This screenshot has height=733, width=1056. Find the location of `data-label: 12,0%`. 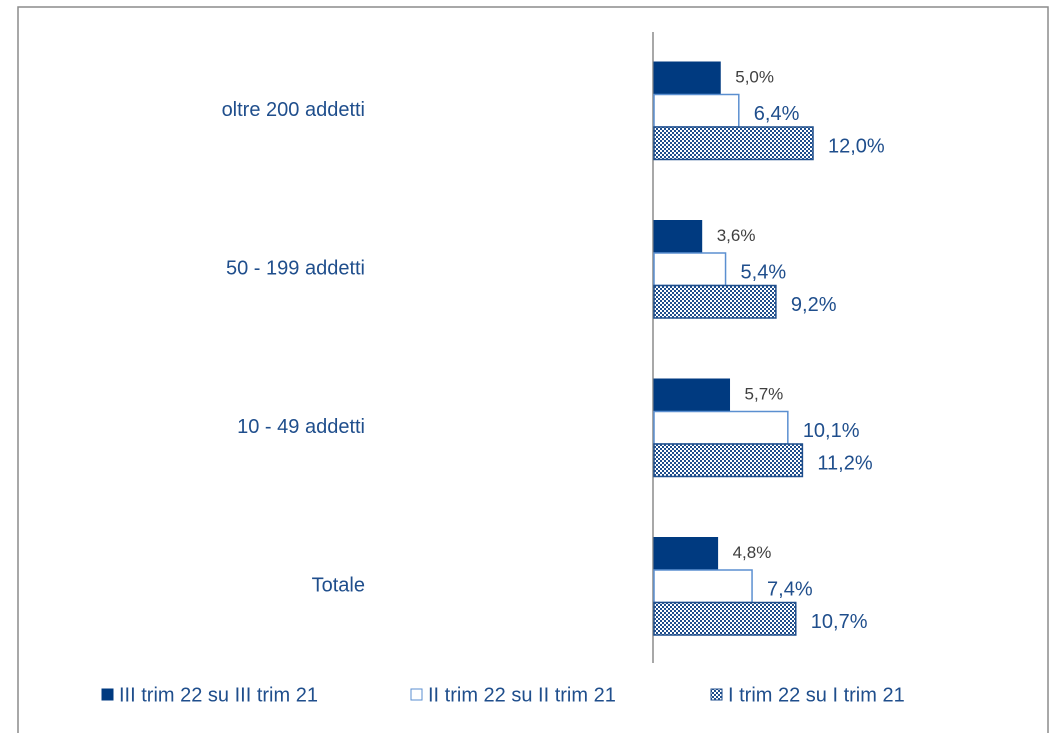

data-label: 12,0% is located at coordinates (856, 147).